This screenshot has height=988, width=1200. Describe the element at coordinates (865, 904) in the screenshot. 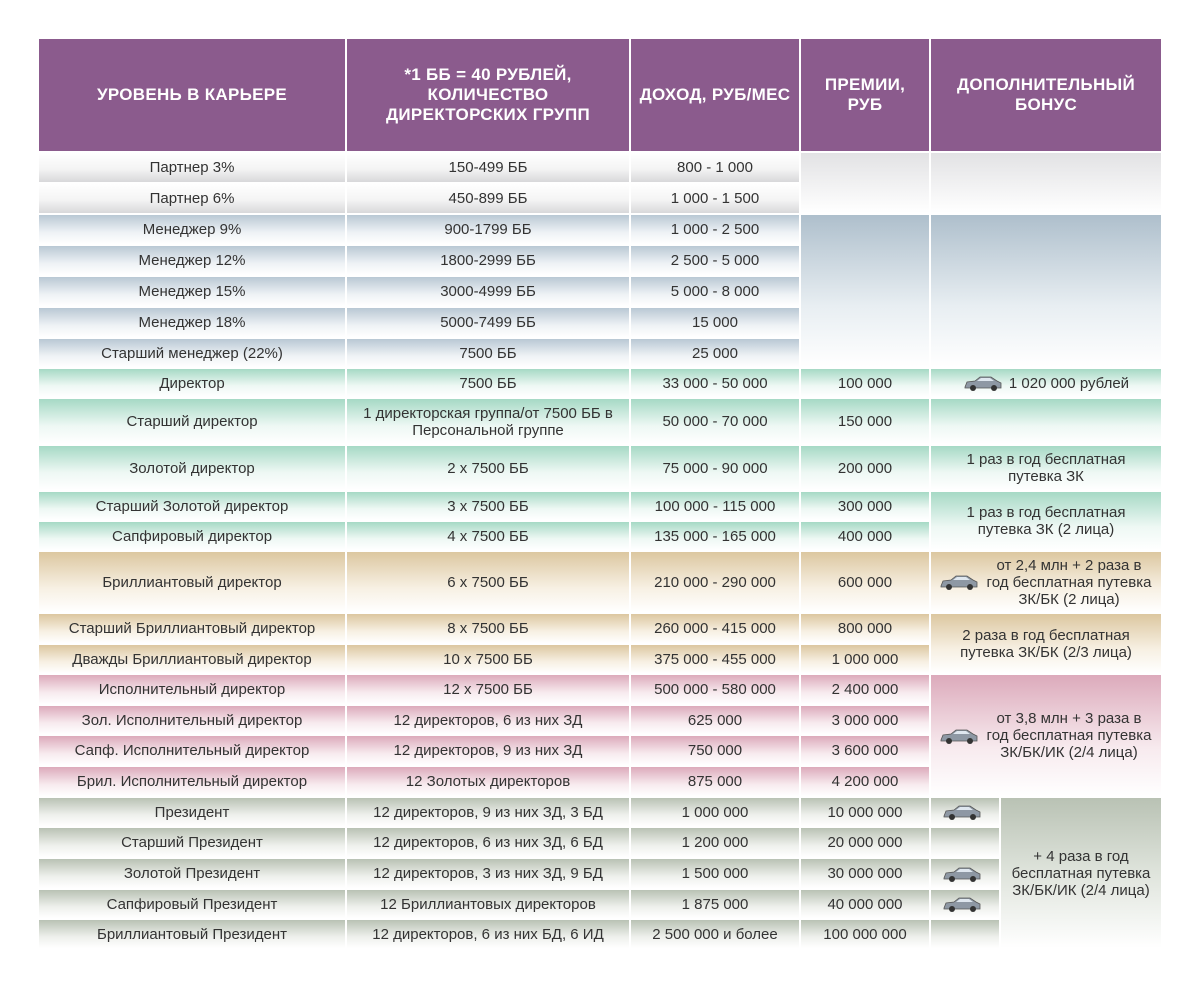

I see `cell-text: 40 000 000` at that location.